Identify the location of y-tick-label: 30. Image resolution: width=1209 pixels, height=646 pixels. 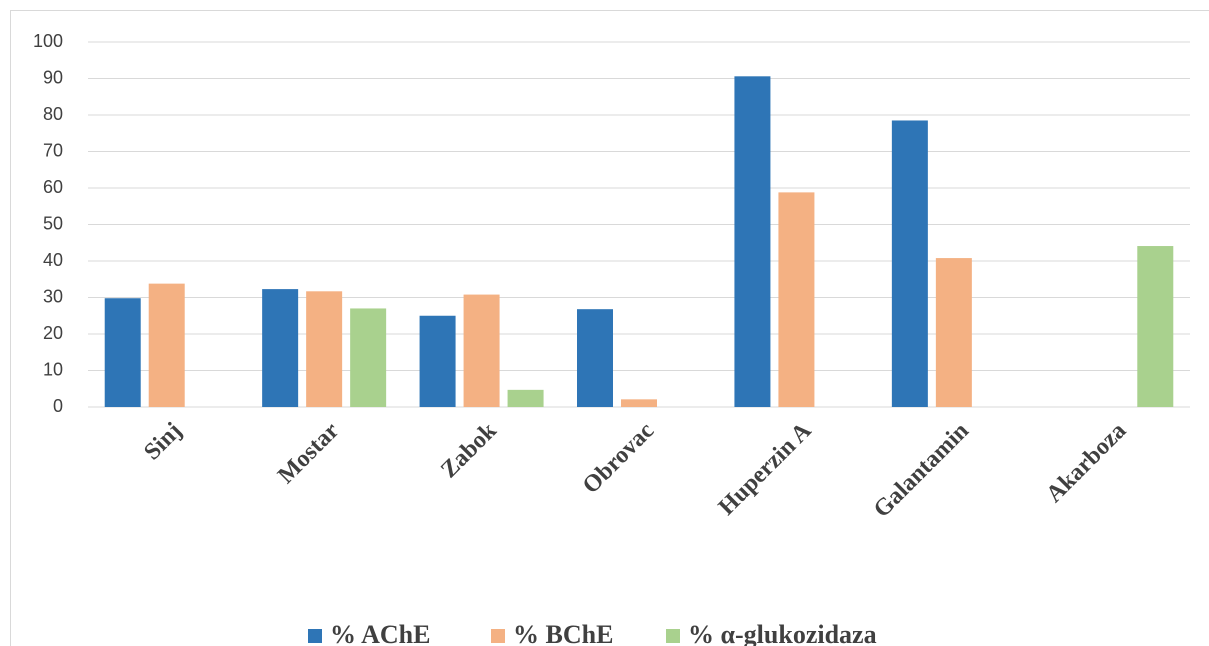
(53, 296).